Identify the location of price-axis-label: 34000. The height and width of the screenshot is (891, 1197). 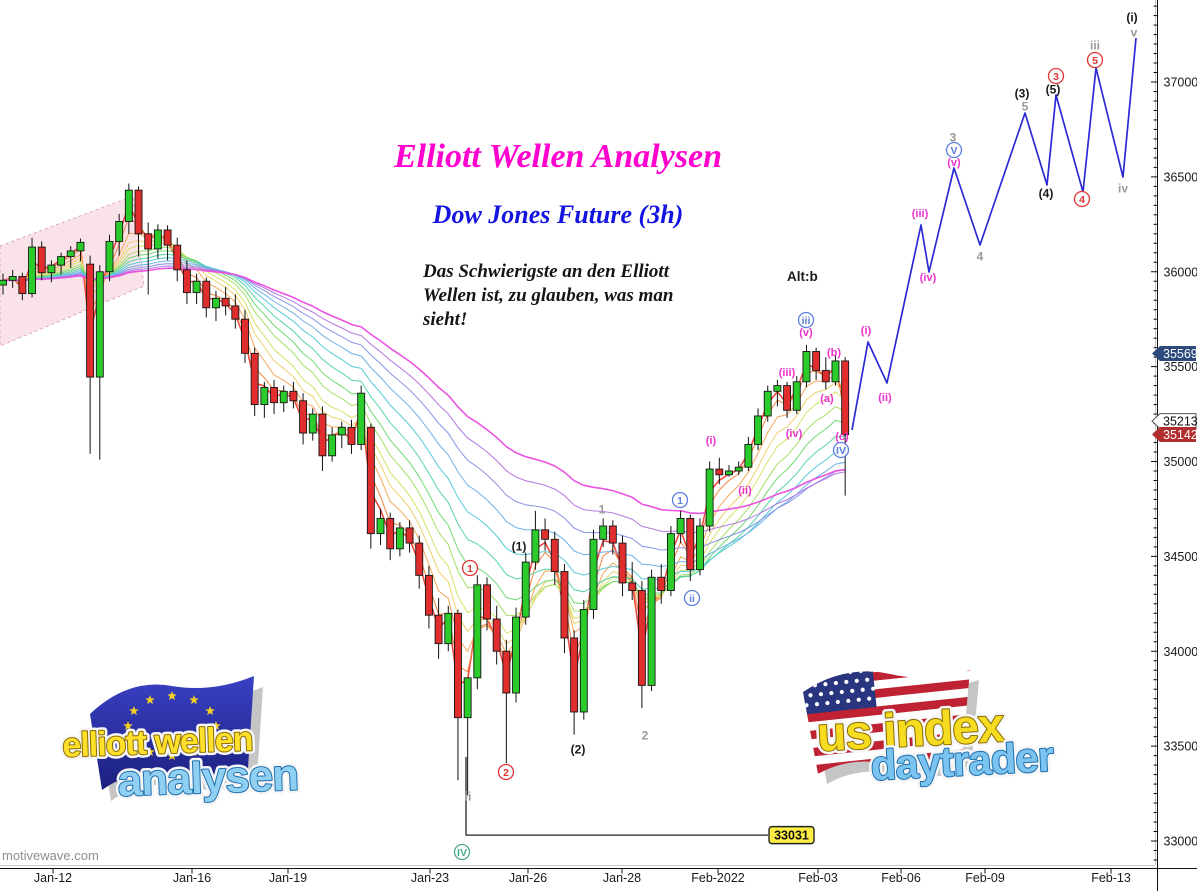
(1180, 652).